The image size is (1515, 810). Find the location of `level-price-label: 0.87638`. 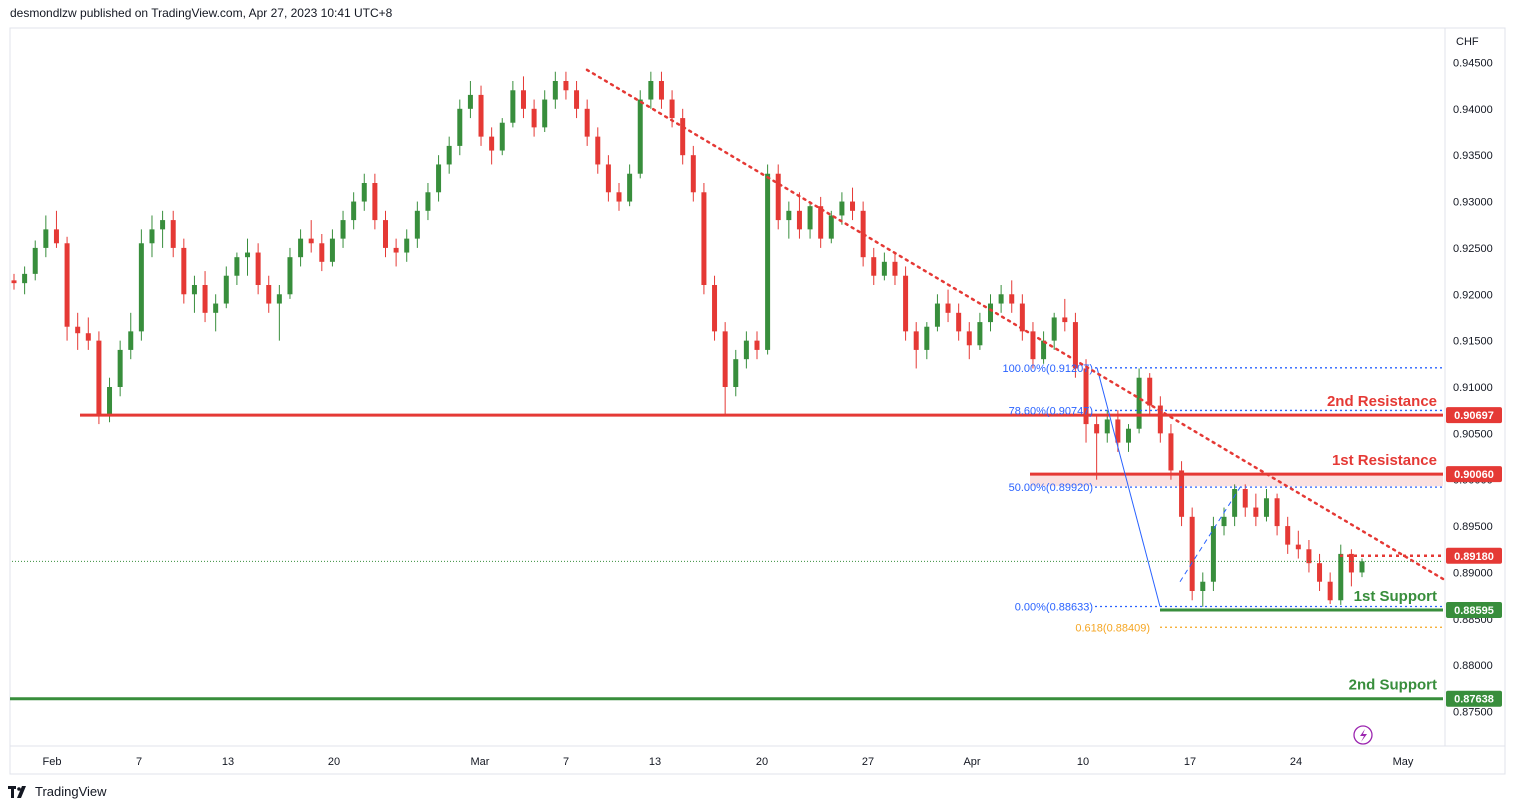

level-price-label: 0.87638 is located at coordinates (1474, 700).